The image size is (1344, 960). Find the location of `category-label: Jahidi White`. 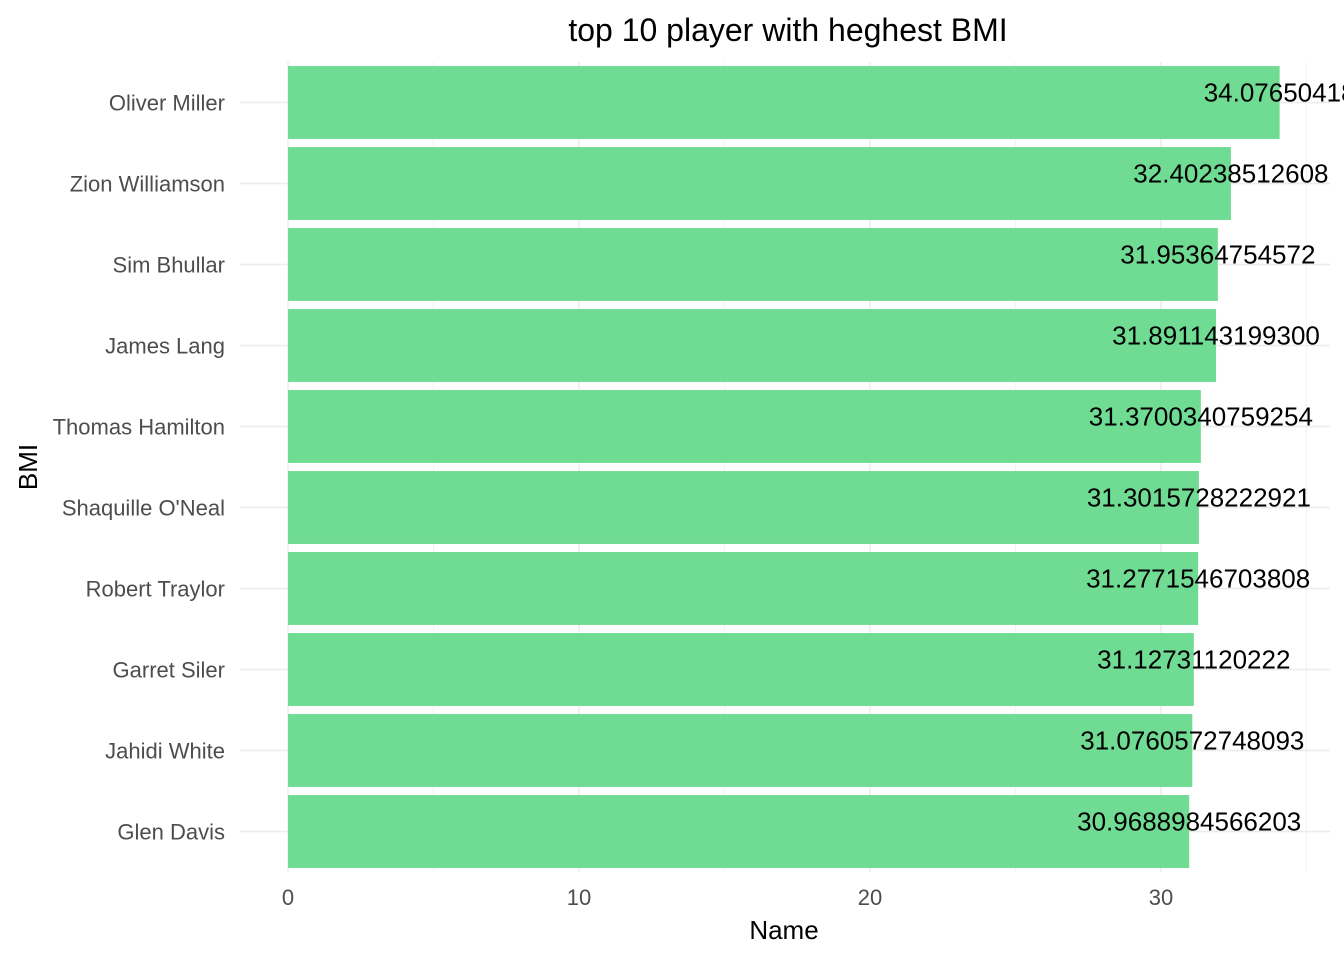

category-label: Jahidi White is located at coordinates (165, 751).